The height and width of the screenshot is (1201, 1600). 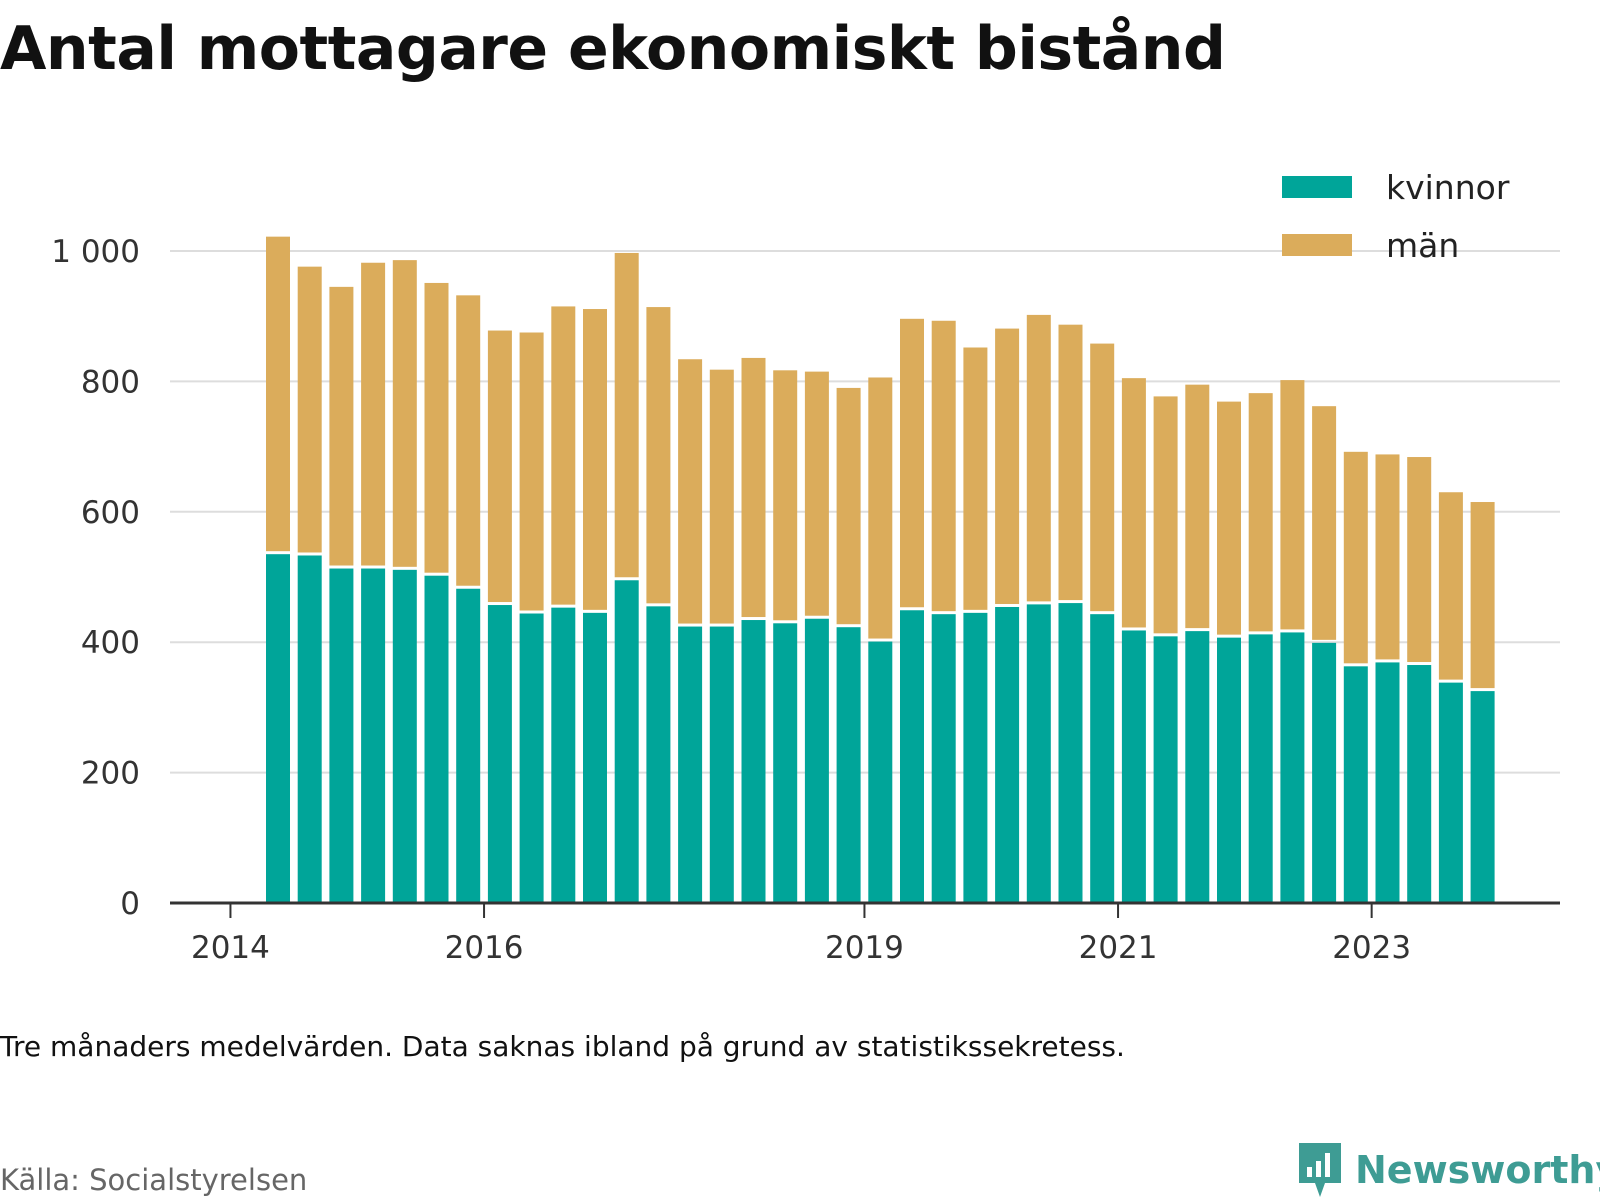 What do you see at coordinates (484, 948) in the screenshot?
I see `x-tick-label: 2016` at bounding box center [484, 948].